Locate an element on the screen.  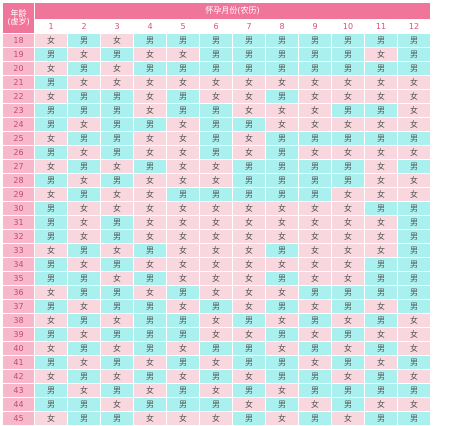
table-row: 21 男女女女女女女女女女女女 is located at coordinates (216, 82).